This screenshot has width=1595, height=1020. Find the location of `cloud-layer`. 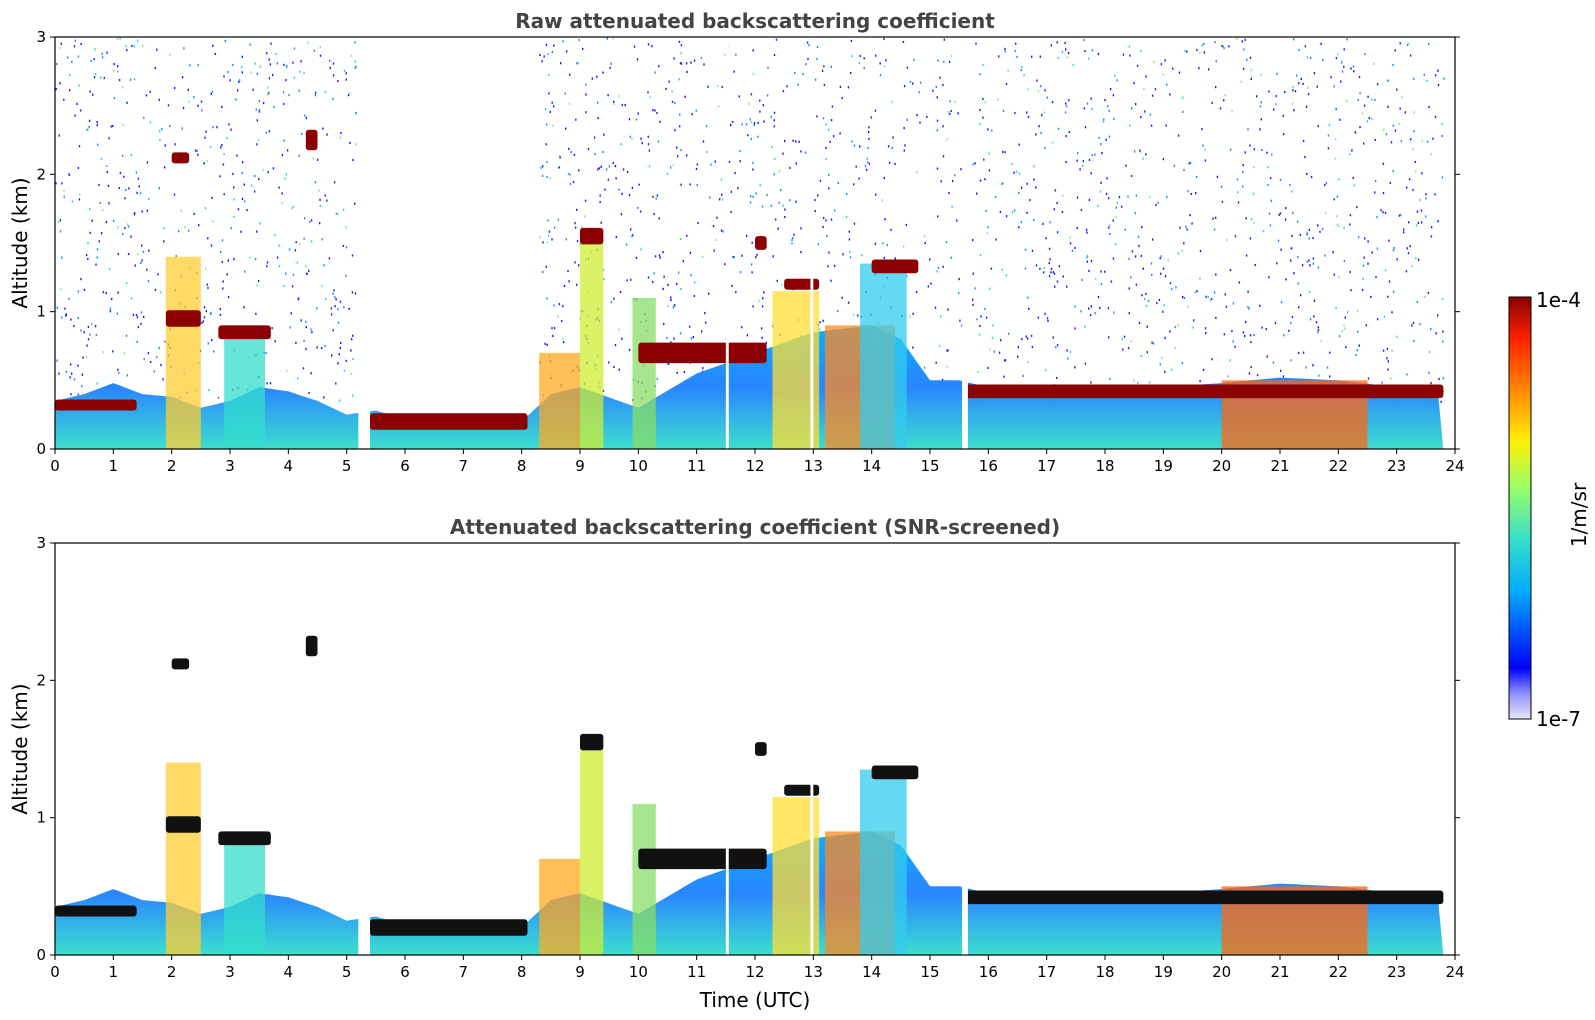

cloud-layer is located at coordinates (1204, 897).